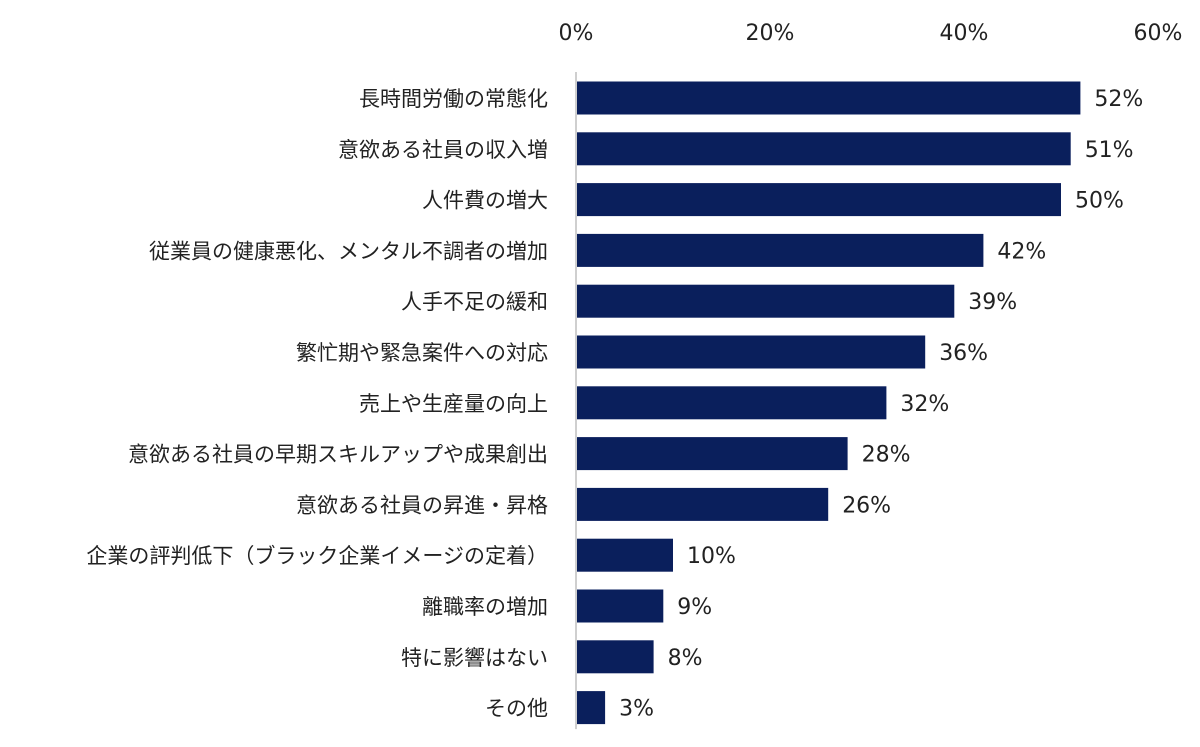  Describe the element at coordinates (443, 150) in the screenshot. I see `category-label: 意欲ある社員の収入増` at that location.